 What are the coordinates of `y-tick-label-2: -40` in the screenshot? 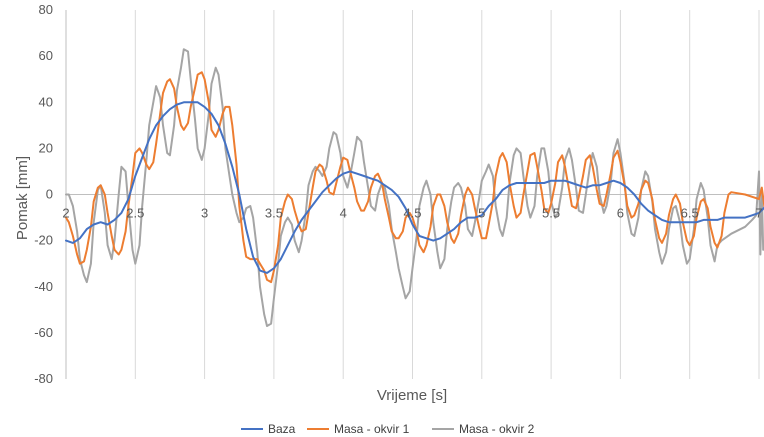 It's located at (43, 286).